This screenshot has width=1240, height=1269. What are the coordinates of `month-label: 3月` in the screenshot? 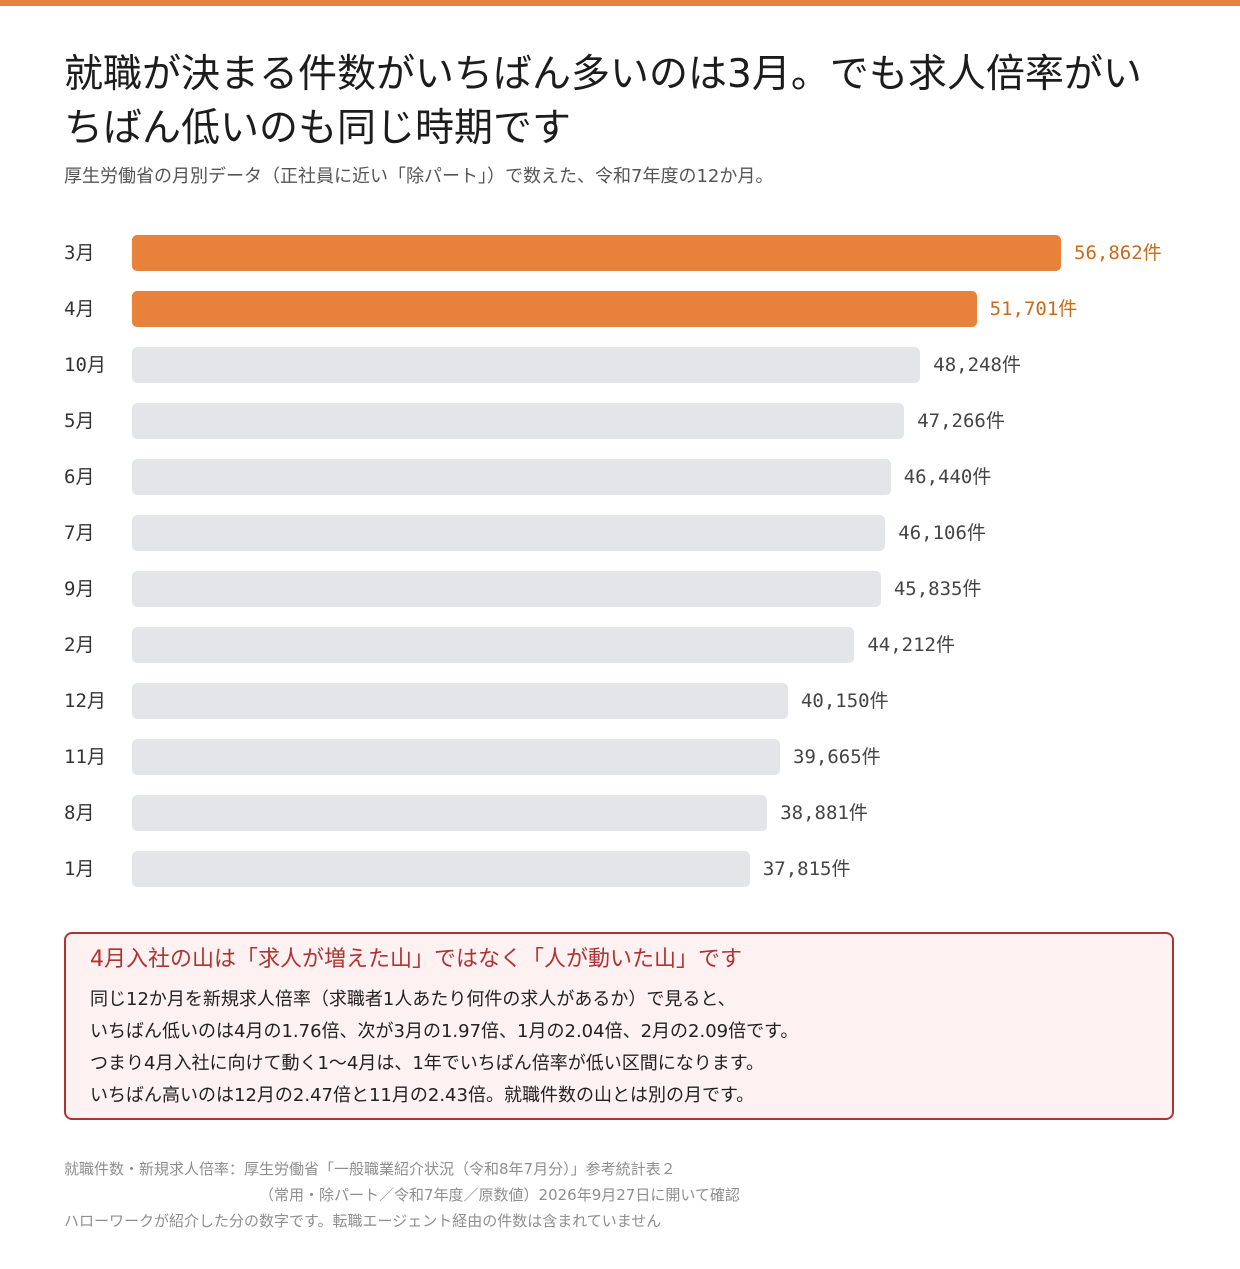 It's located at (79, 253).